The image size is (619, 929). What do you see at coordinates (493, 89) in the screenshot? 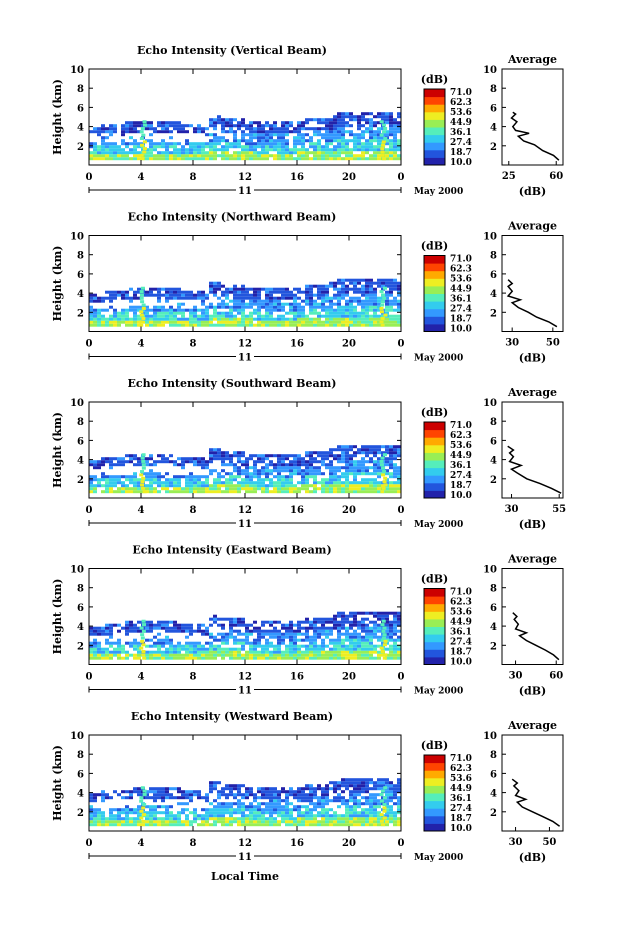
I see `average-y-tick-label: 8` at bounding box center [493, 89].